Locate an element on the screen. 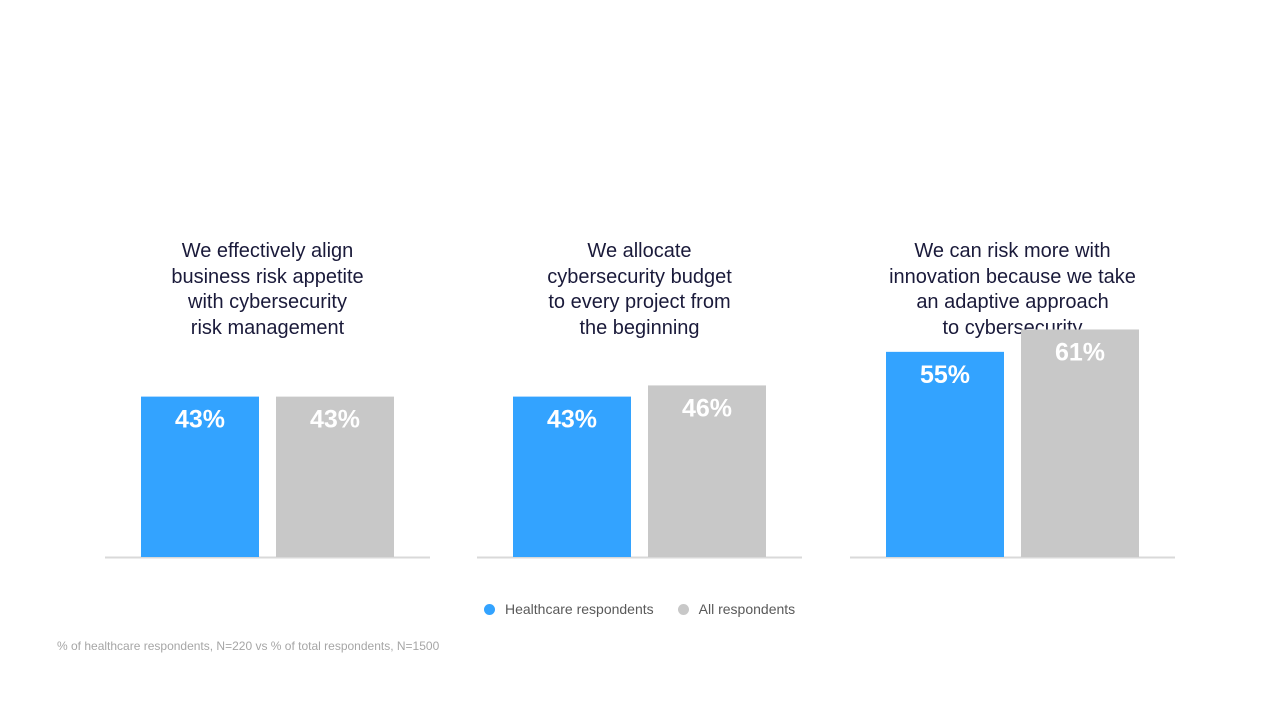 Image resolution: width=1280 pixels, height=720 pixels. legend-label: All respondents is located at coordinates (747, 609).